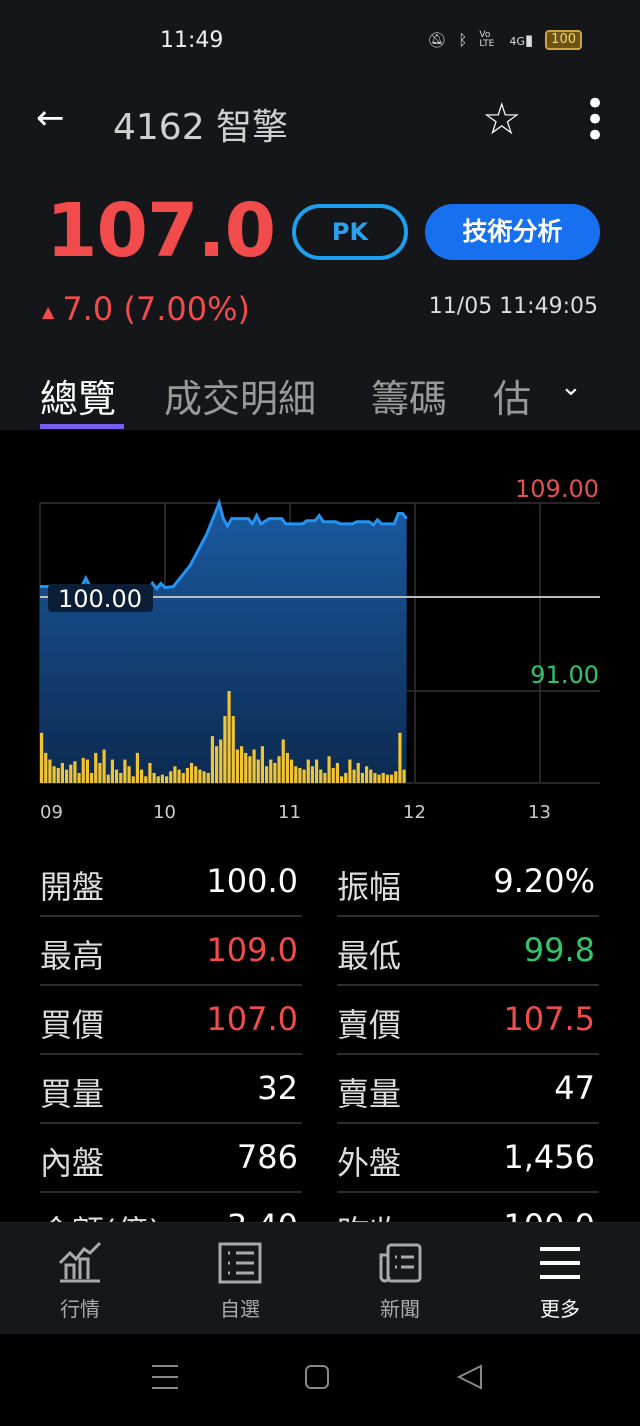  Describe the element at coordinates (240, 1279) in the screenshot. I see `nav-watchlist: 自選` at that location.